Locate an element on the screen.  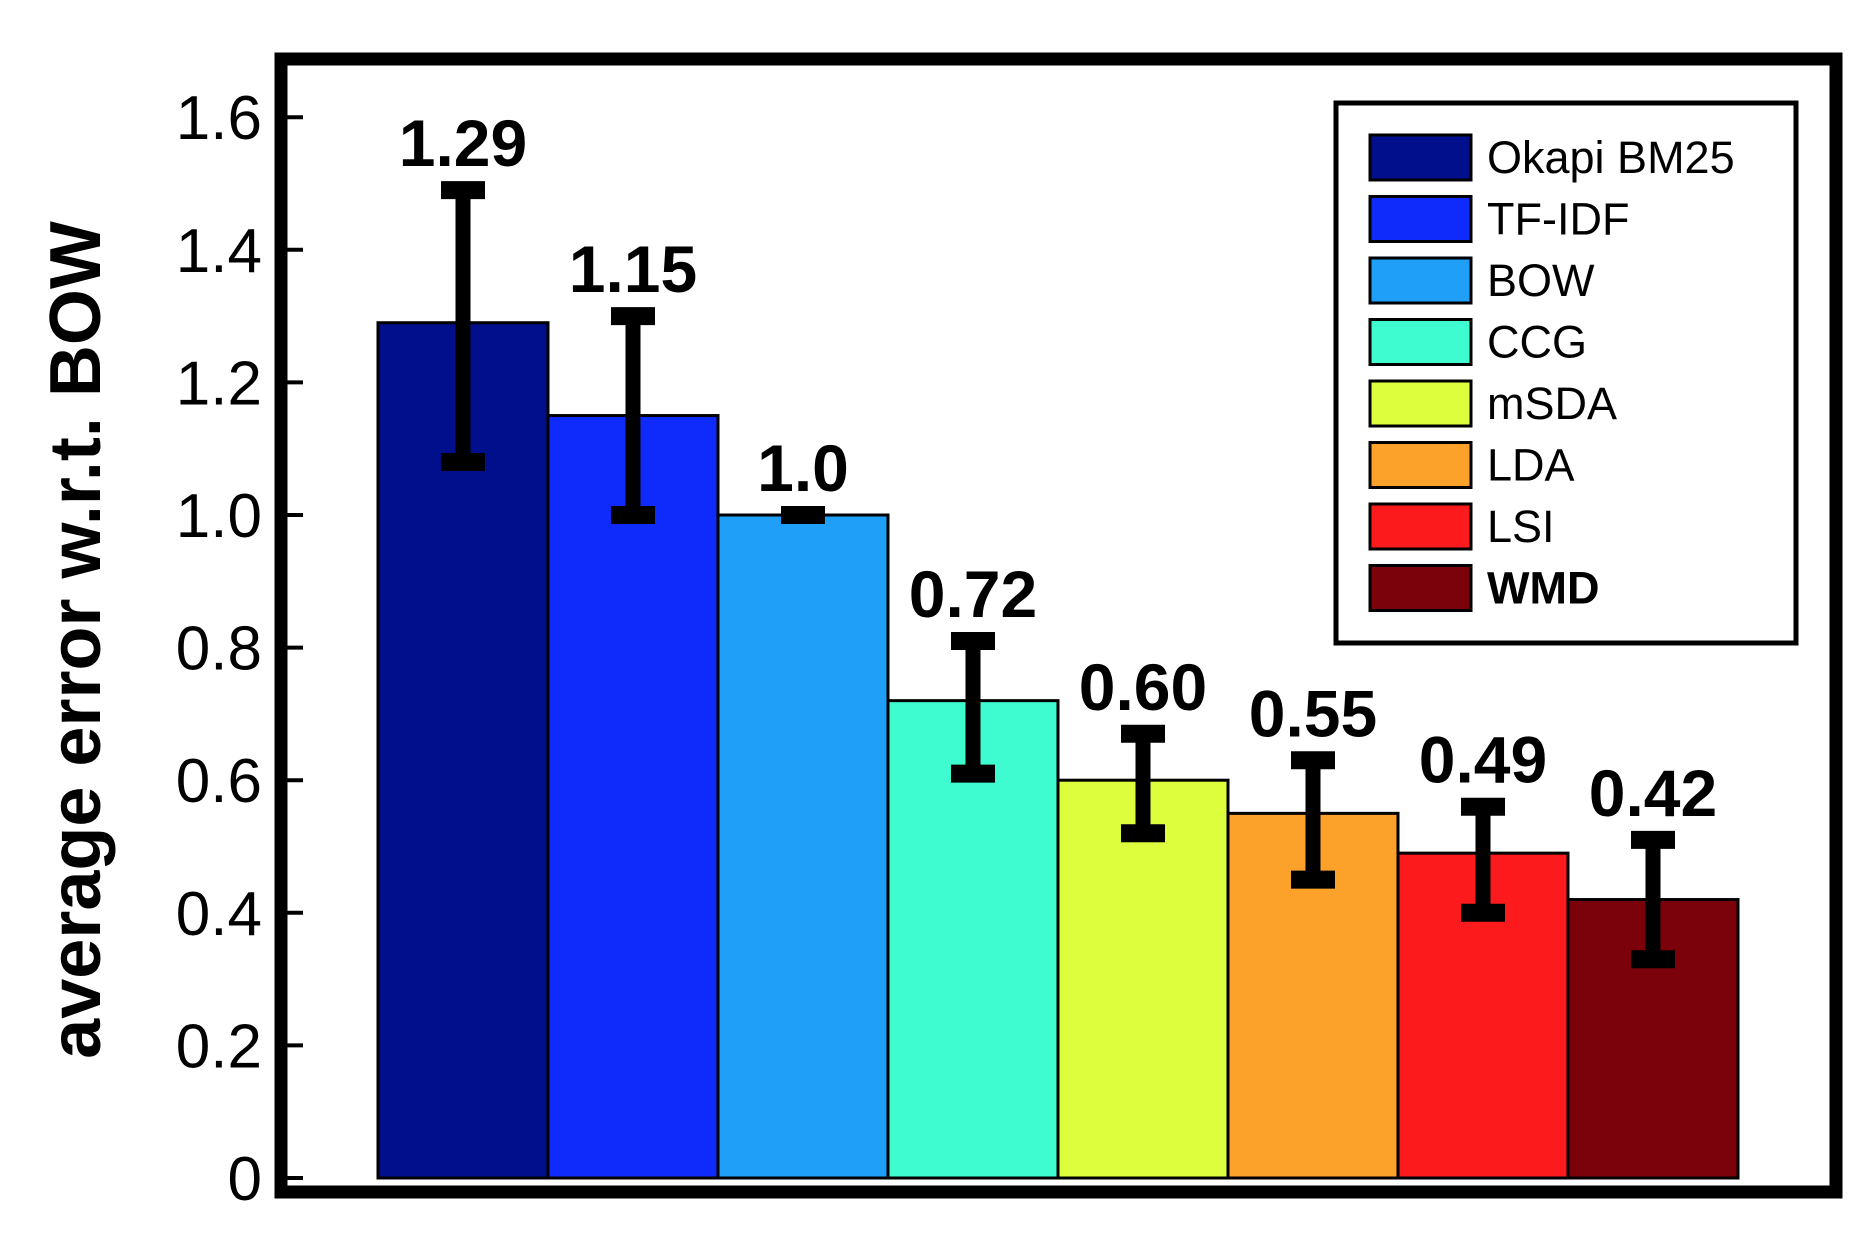
legend-label: LSI is located at coordinates (1521, 526).